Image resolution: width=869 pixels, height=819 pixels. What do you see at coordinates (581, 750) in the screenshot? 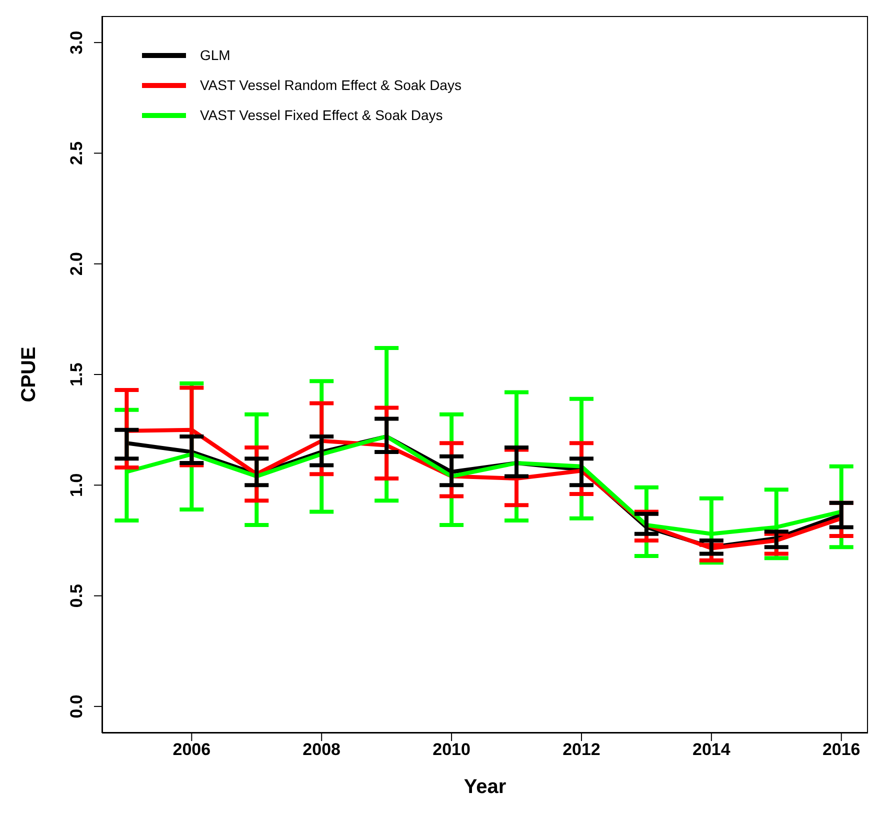
I see `x-tick-label: 2012` at bounding box center [581, 750].